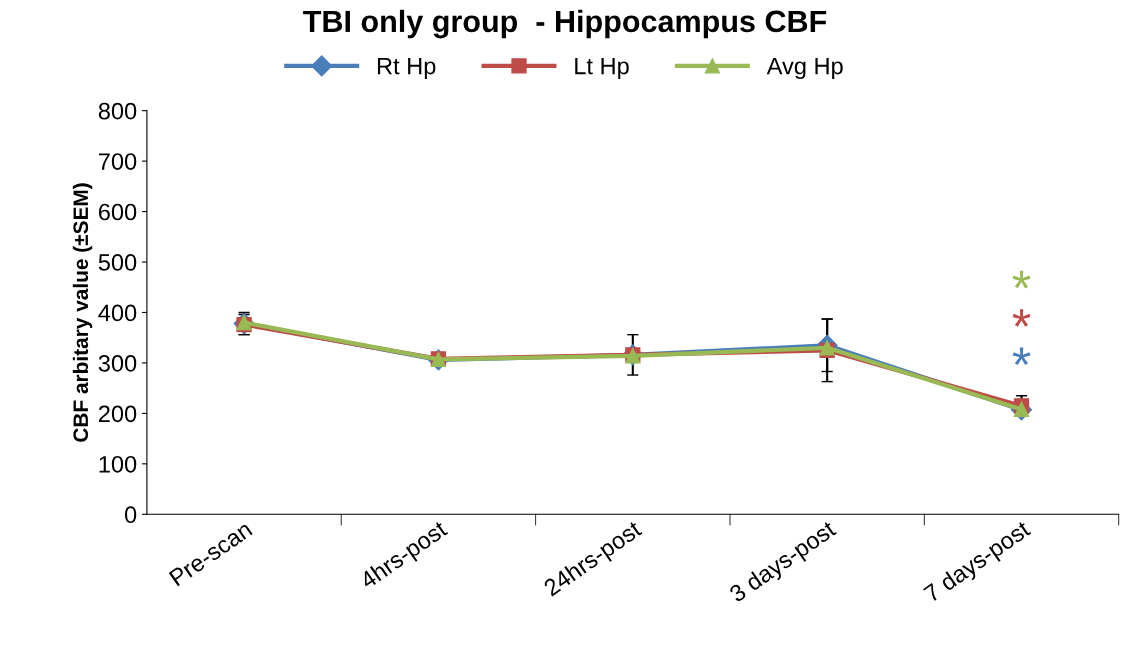 This screenshot has width=1130, height=651. I want to click on y-tick-label: 100, so click(118, 464).